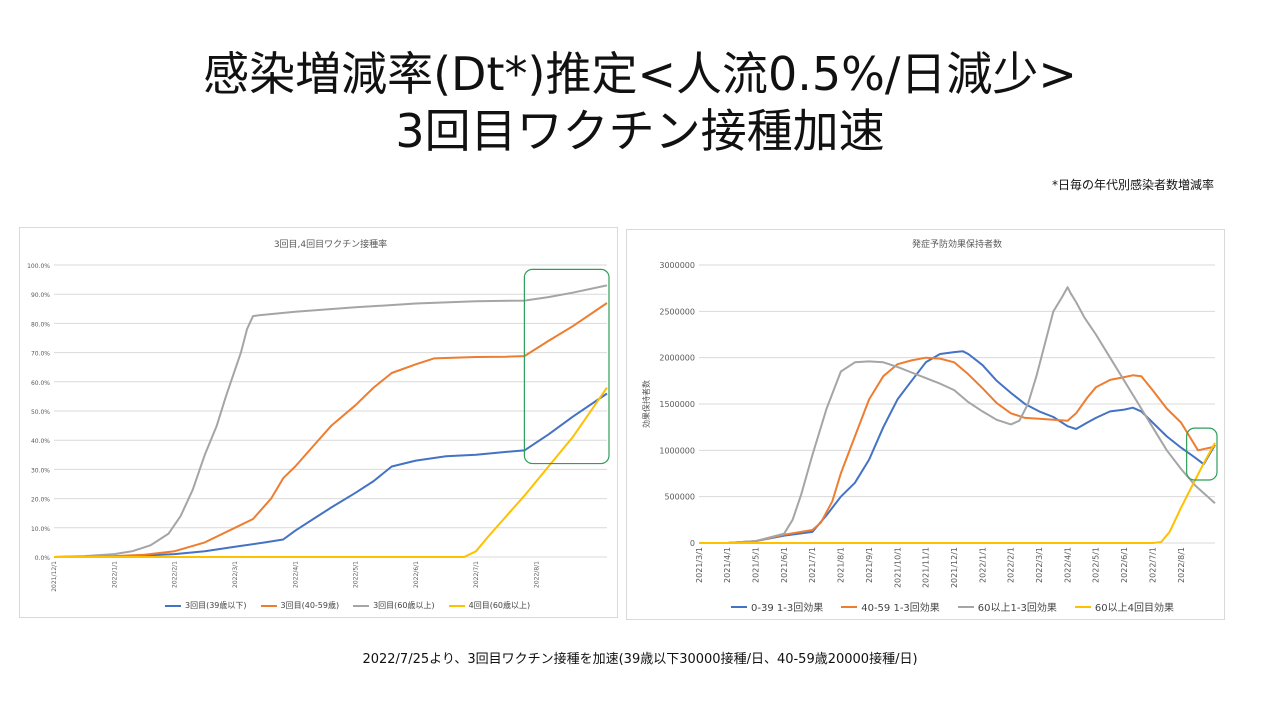 The height and width of the screenshot is (720, 1280). Describe the element at coordinates (677, 265) in the screenshot. I see `y-tick-label: 3000000` at that location.